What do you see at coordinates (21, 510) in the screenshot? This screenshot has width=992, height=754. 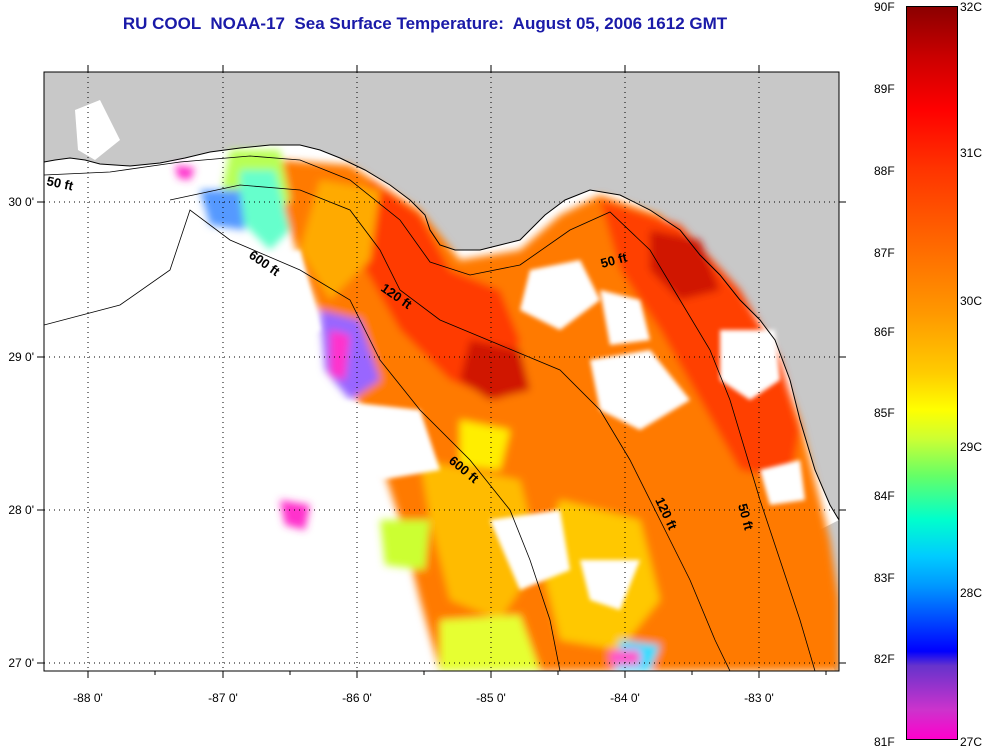 I see `lat-label: 28 0'` at bounding box center [21, 510].